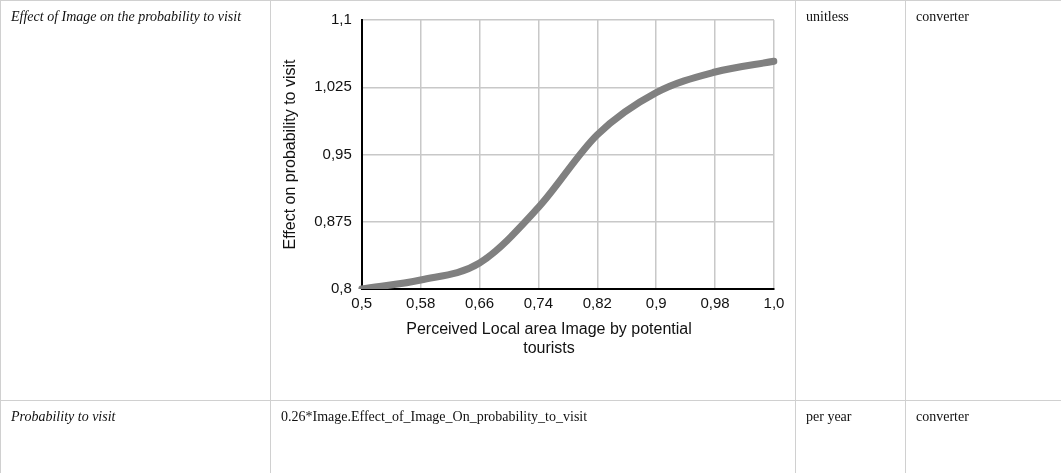  Describe the element at coordinates (333, 86) in the screenshot. I see `y-tick-label: 1,025` at that location.